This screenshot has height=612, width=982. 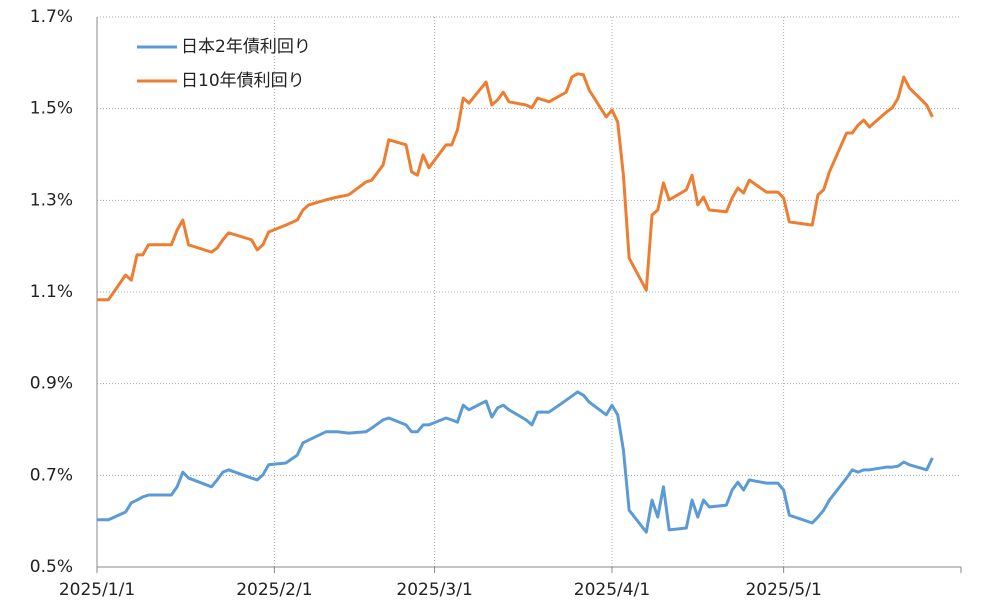 I want to click on y-tick-label: 0.7%, so click(x=51, y=475).